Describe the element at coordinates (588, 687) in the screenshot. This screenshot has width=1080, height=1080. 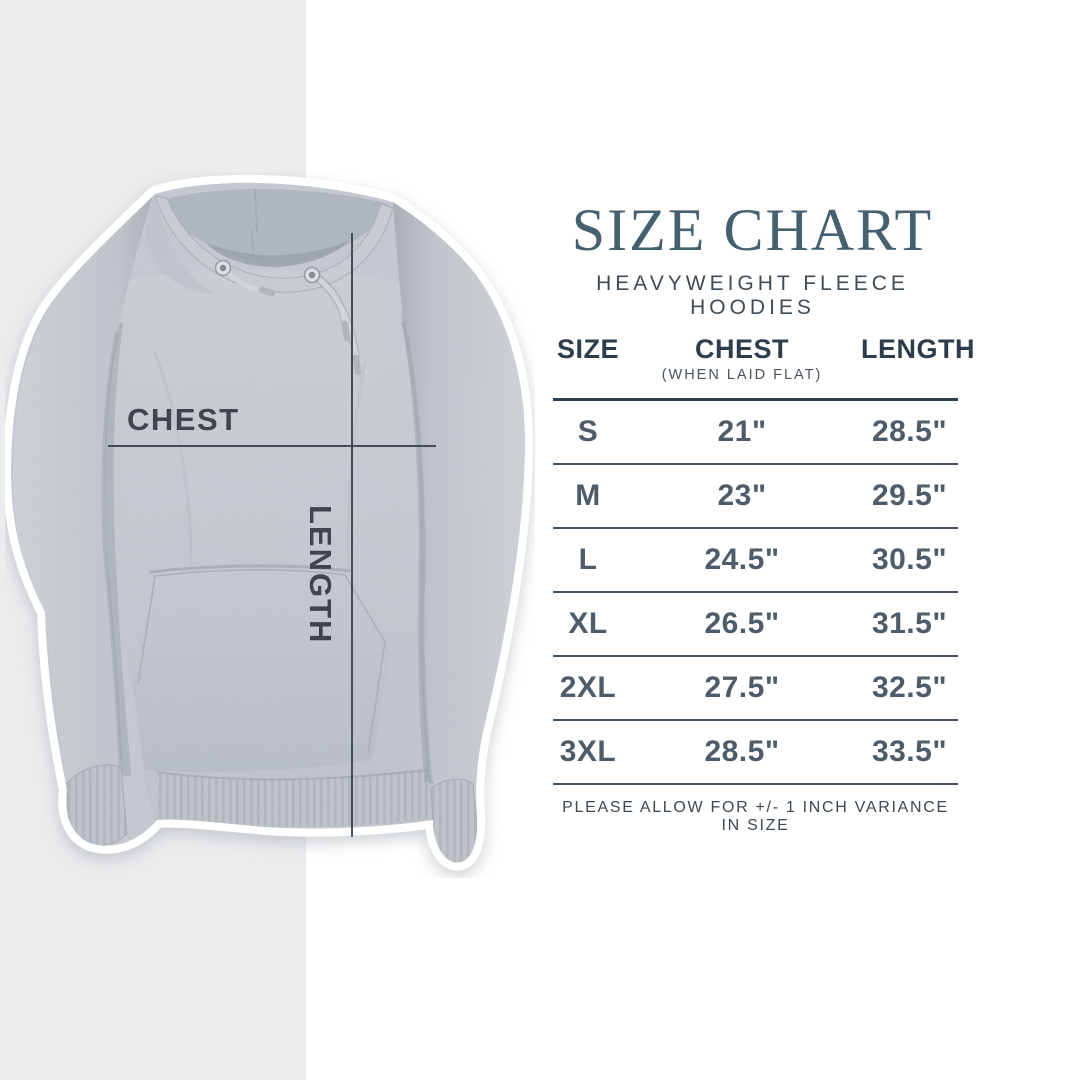
I see `cell-size: 2XL` at that location.